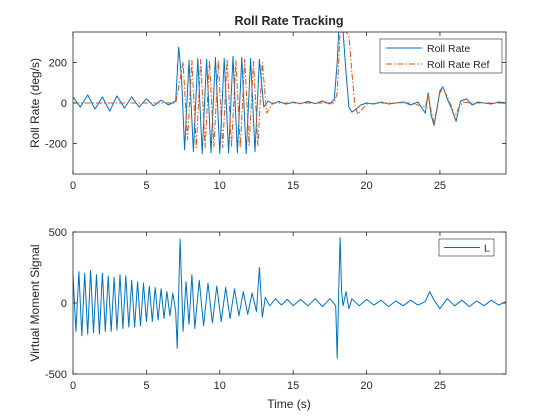 Image resolution: width=560 pixels, height=420 pixels. What do you see at coordinates (56, 375) in the screenshot?
I see `y-tick-label: -500` at bounding box center [56, 375].